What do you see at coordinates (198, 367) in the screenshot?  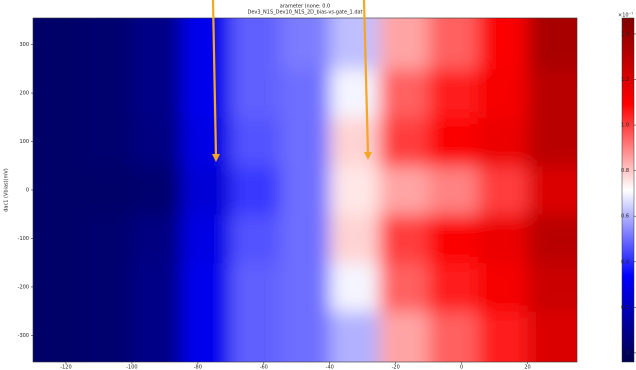 I see `x-tick-label: -80` at bounding box center [198, 367].